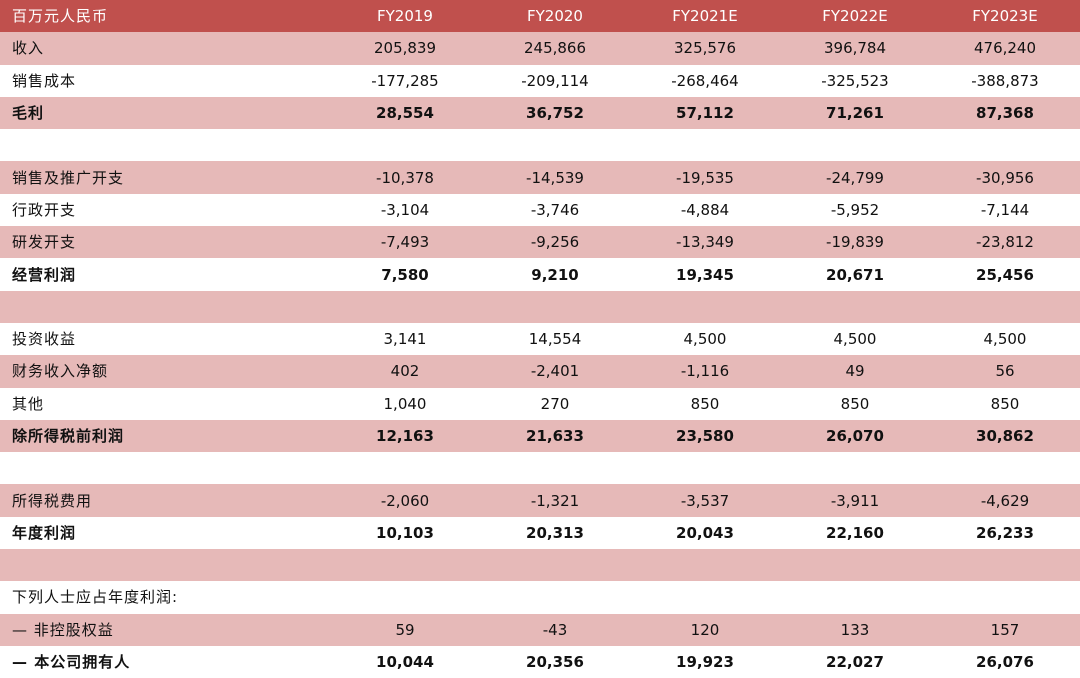 The width and height of the screenshot is (1080, 678). I want to click on value-cell: -2,401, so click(555, 371).